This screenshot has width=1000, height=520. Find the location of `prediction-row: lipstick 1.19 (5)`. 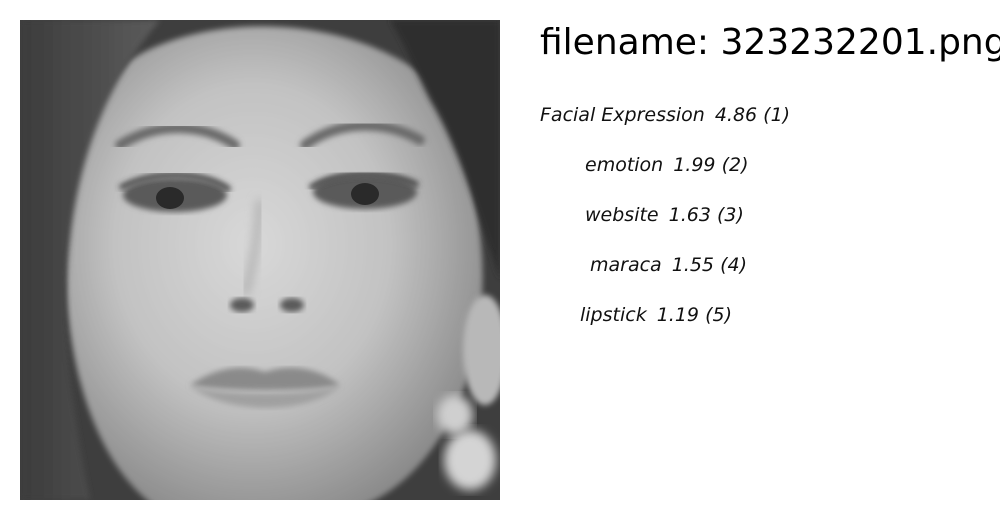

prediction-row: lipstick 1.19 (5) is located at coordinates (656, 315).